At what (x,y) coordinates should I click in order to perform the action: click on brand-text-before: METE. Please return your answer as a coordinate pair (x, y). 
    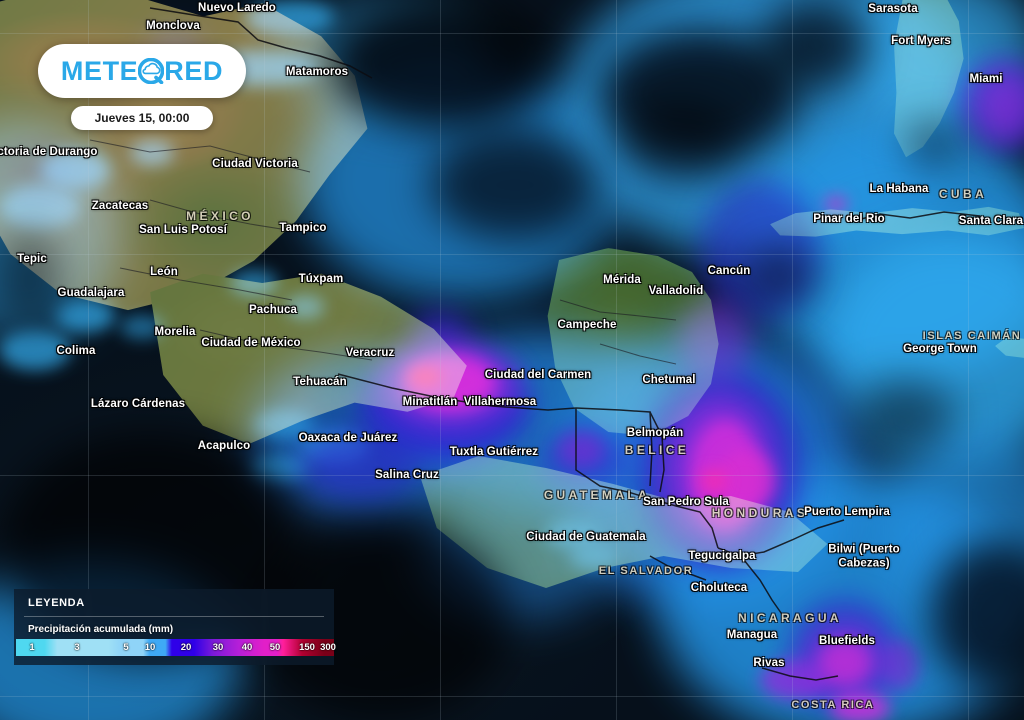
    Looking at the image, I should click on (99, 70).